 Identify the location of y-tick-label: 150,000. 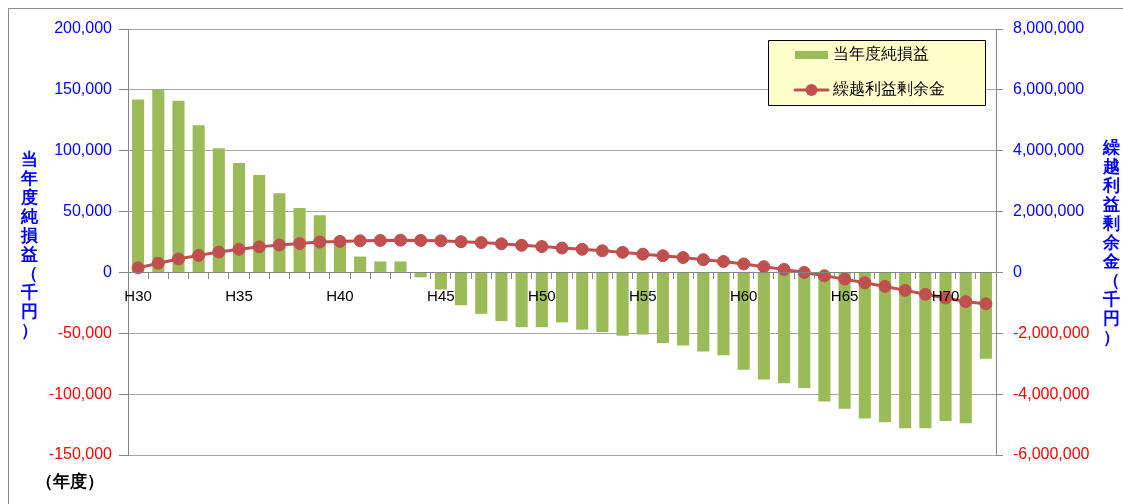
(83, 89).